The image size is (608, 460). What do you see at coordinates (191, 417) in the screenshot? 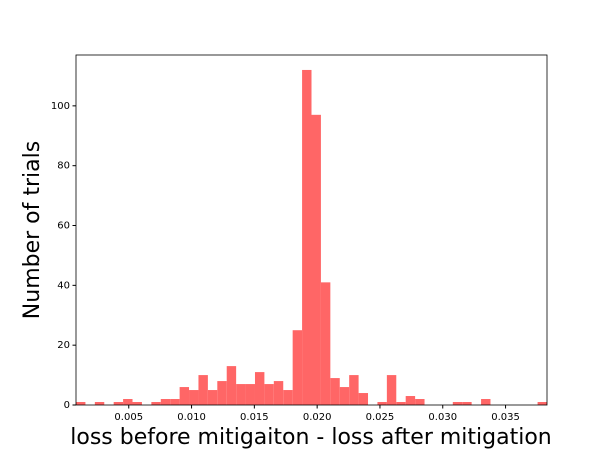
I see `x-tick-label: 0.010` at bounding box center [191, 417].